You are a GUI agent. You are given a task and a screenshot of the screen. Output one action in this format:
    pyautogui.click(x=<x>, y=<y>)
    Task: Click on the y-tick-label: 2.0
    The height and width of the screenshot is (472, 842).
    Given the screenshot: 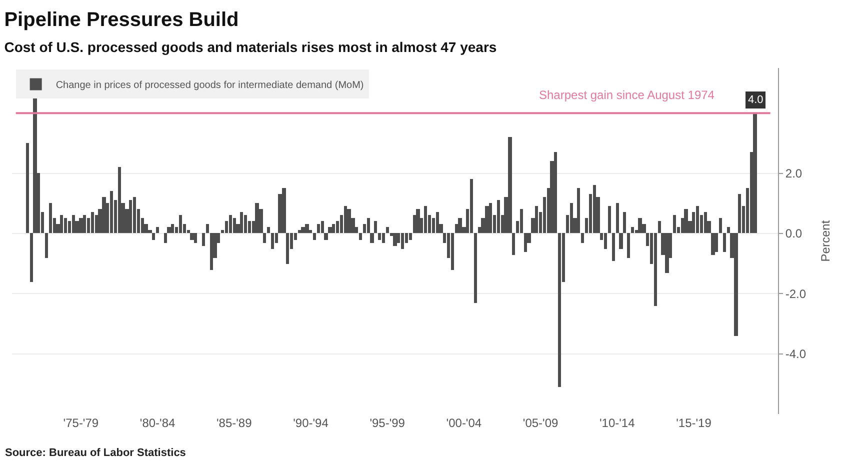 What is the action you would take?
    pyautogui.click(x=793, y=173)
    